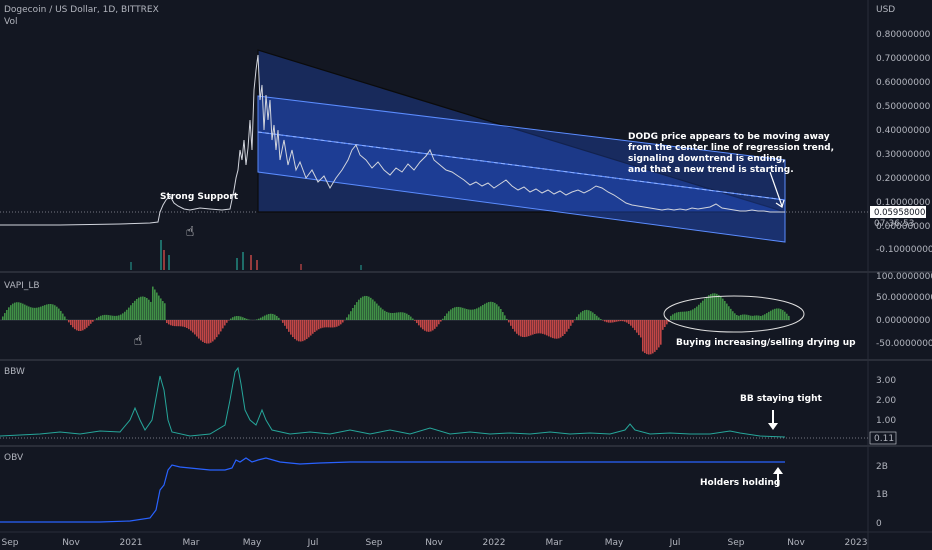 This screenshot has width=932, height=550. What do you see at coordinates (521, 166) in the screenshot?
I see `regression-center-line` at bounding box center [521, 166].